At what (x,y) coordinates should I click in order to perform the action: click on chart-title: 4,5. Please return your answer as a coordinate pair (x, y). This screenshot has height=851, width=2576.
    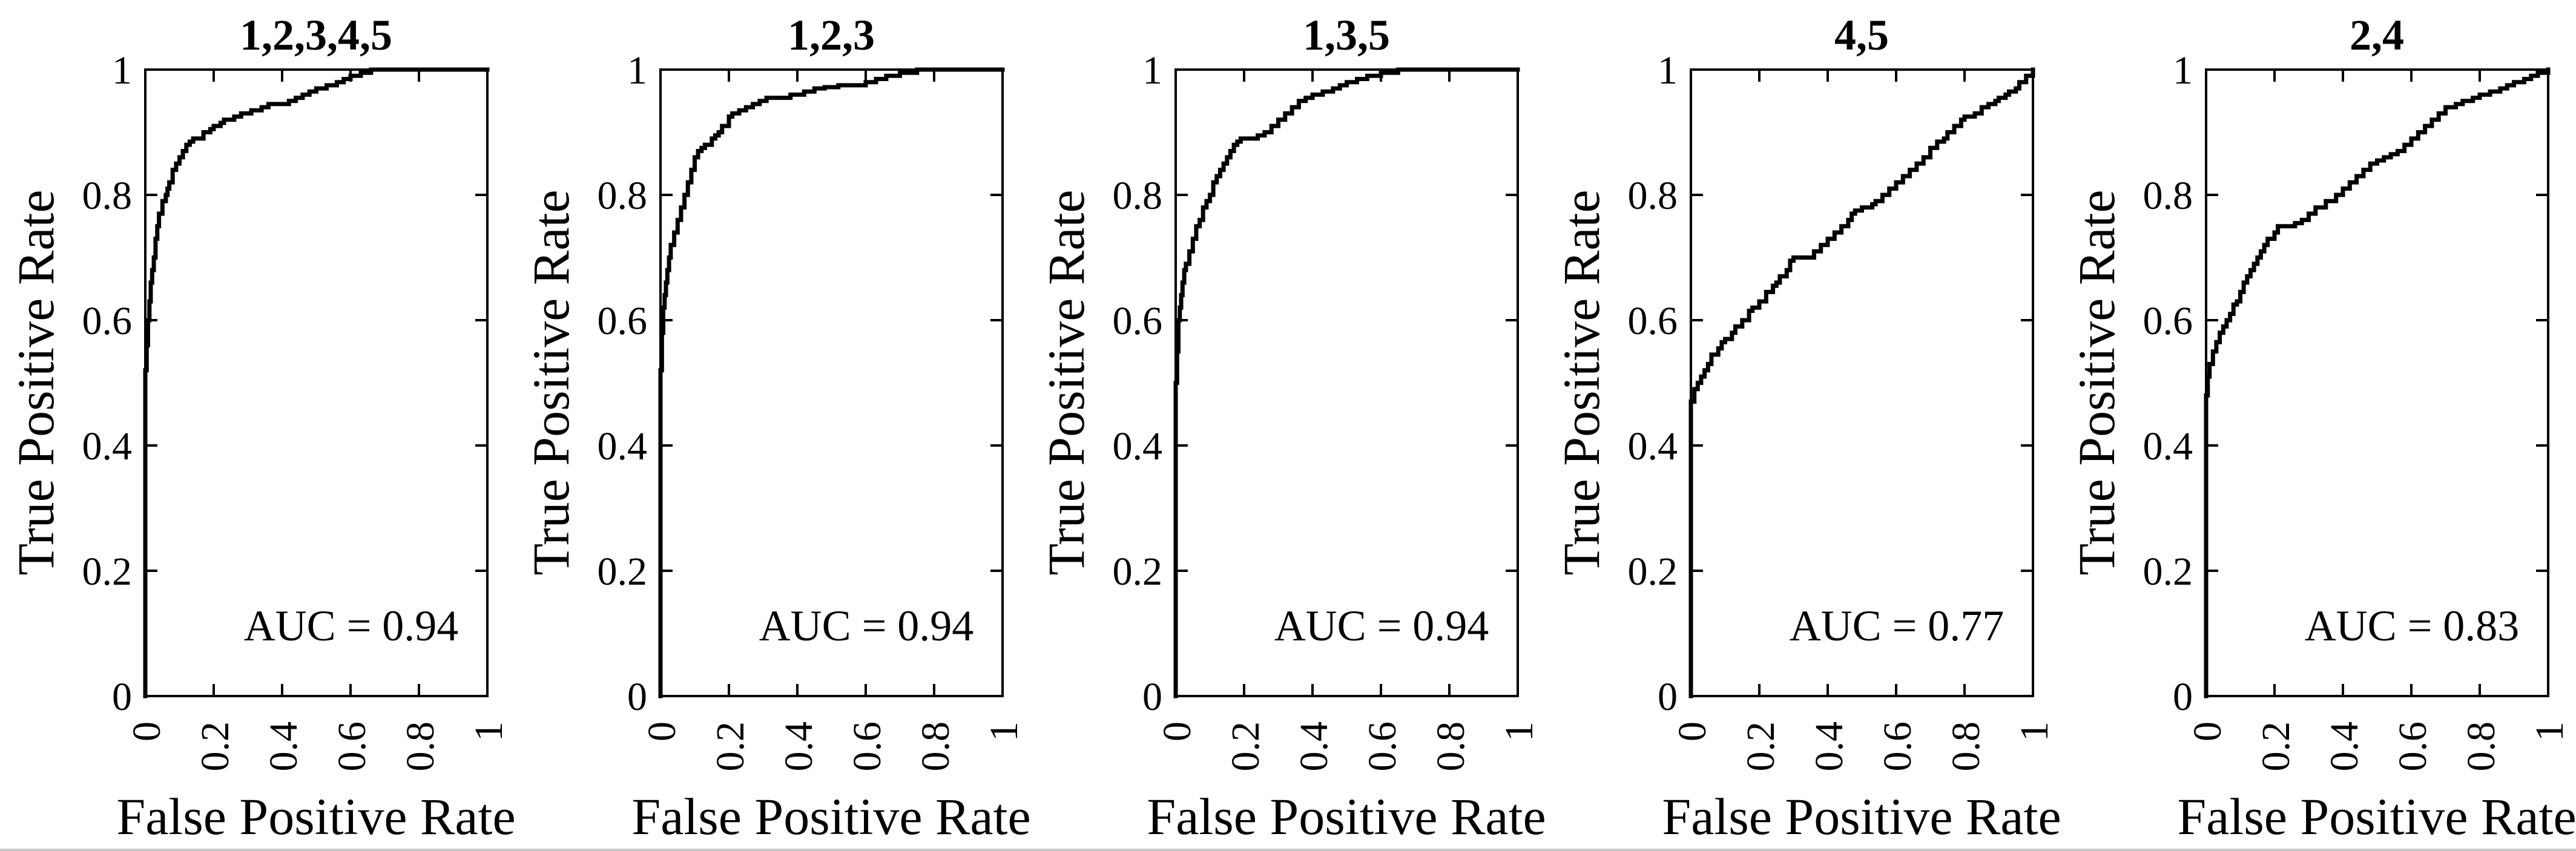
    Looking at the image, I should click on (1861, 35).